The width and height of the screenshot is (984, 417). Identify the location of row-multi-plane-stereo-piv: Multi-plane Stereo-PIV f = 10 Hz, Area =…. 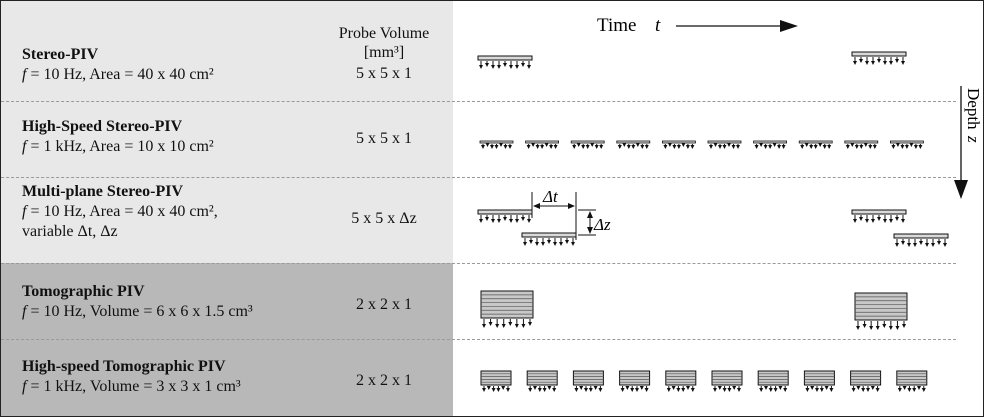
(172, 212).